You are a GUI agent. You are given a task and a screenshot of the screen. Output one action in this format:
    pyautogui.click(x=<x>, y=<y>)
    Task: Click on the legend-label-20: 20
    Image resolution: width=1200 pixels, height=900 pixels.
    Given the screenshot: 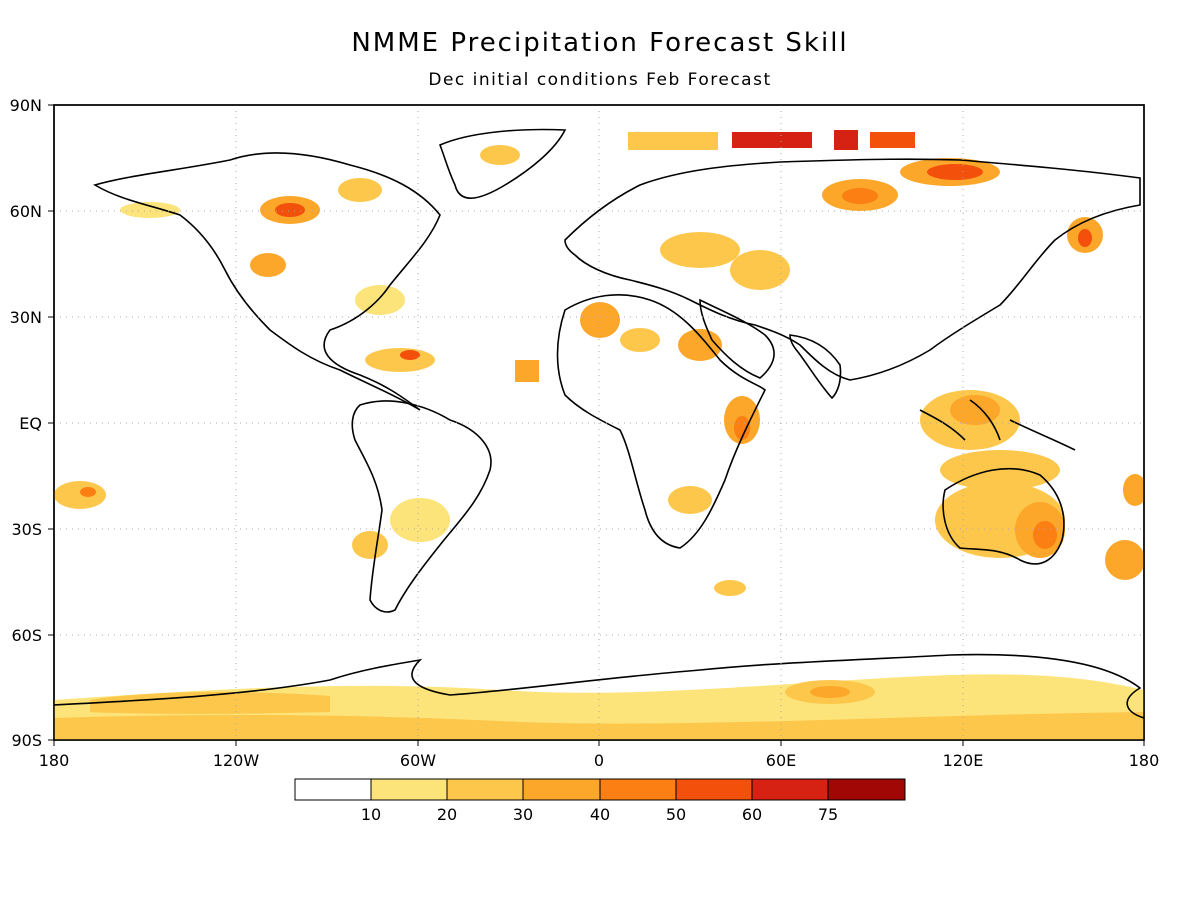 What is the action you would take?
    pyautogui.click(x=447, y=814)
    